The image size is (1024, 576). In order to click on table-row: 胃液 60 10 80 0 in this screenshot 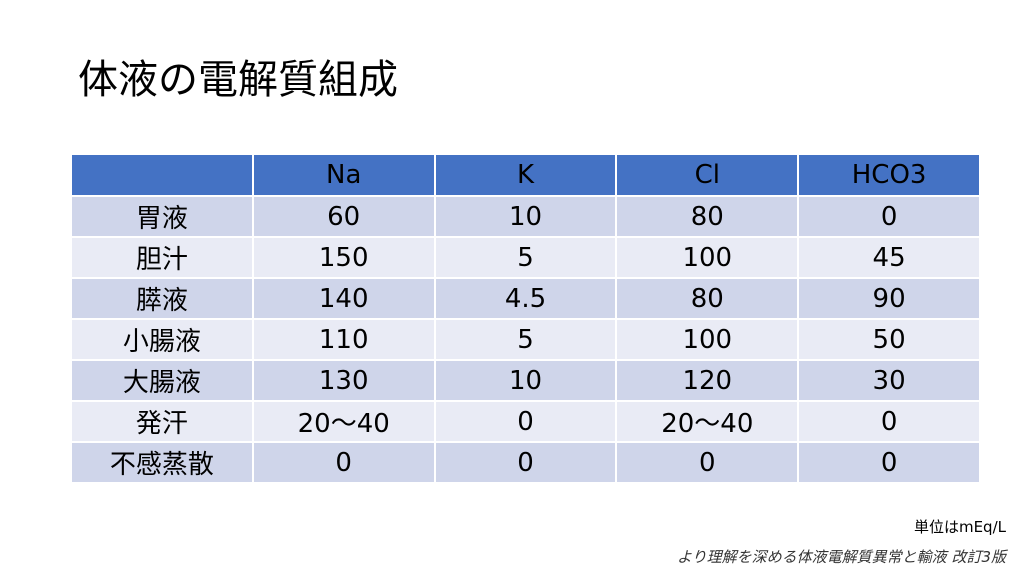, I will do `click(525, 216)`.